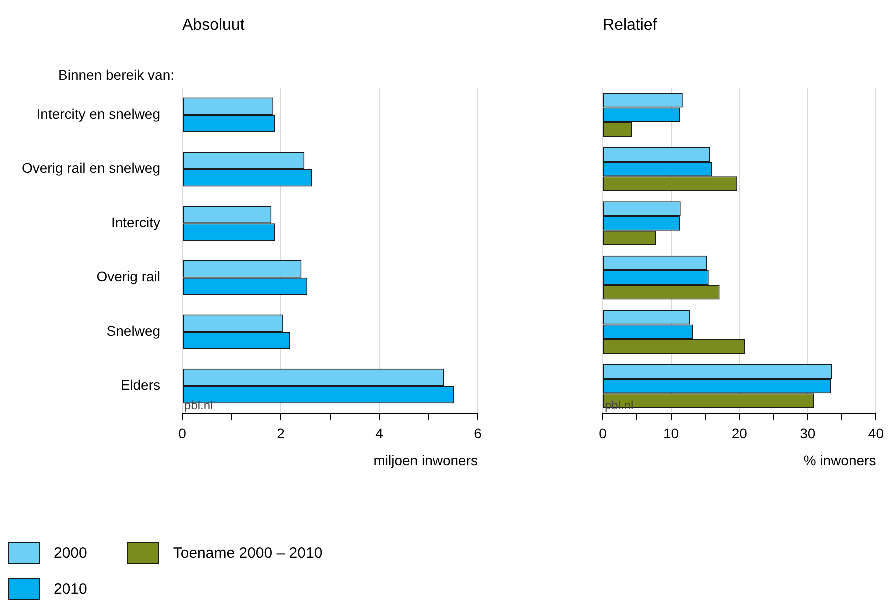  I want to click on legend-label: Toename 2000 – 2010, so click(248, 553).